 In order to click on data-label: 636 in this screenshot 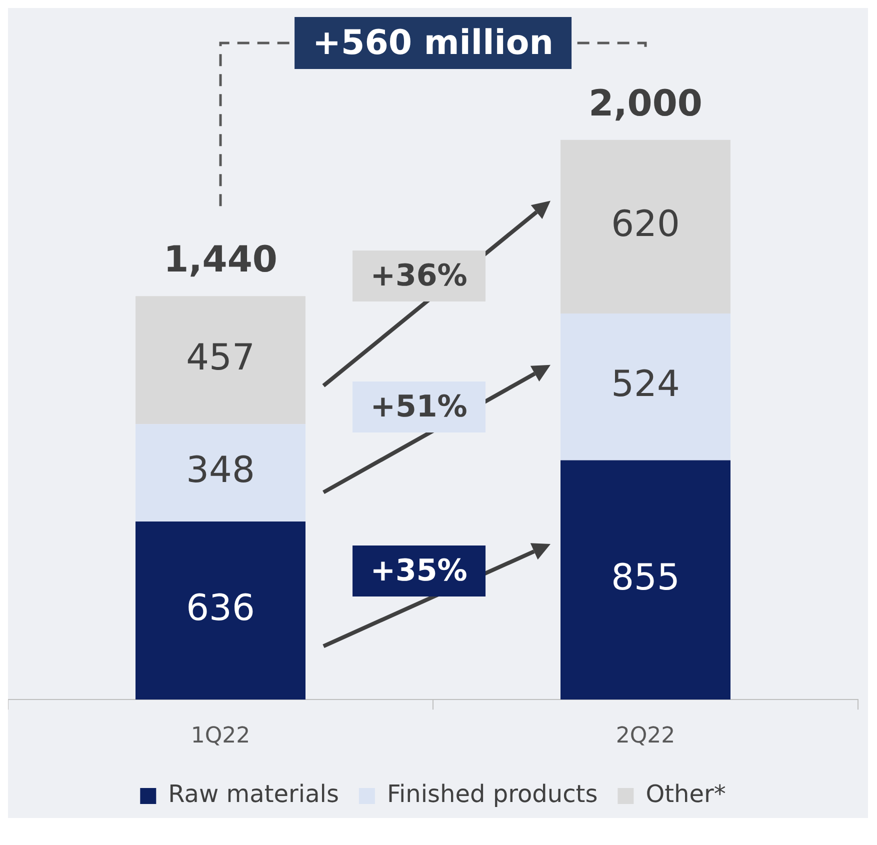, I will do `click(220, 608)`.